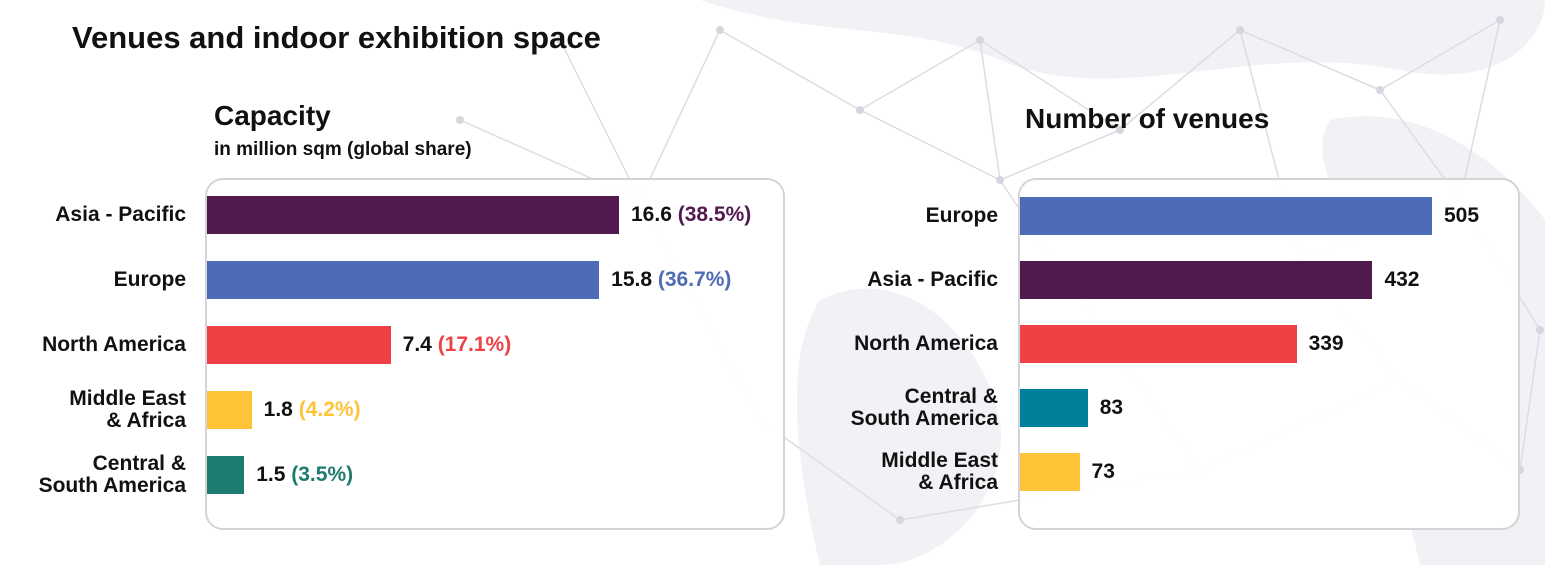  Describe the element at coordinates (336, 37) in the screenshot. I see `page-title: Venues and indoor exhibition space` at that location.